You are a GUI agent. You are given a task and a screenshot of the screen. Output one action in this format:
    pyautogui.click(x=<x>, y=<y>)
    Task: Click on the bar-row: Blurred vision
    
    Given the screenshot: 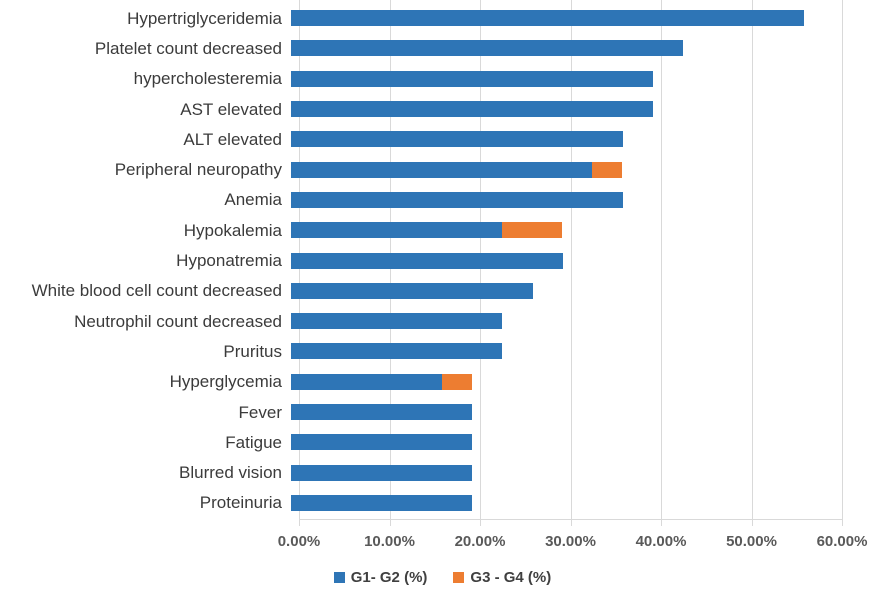 What is the action you would take?
    pyautogui.click(x=442, y=472)
    